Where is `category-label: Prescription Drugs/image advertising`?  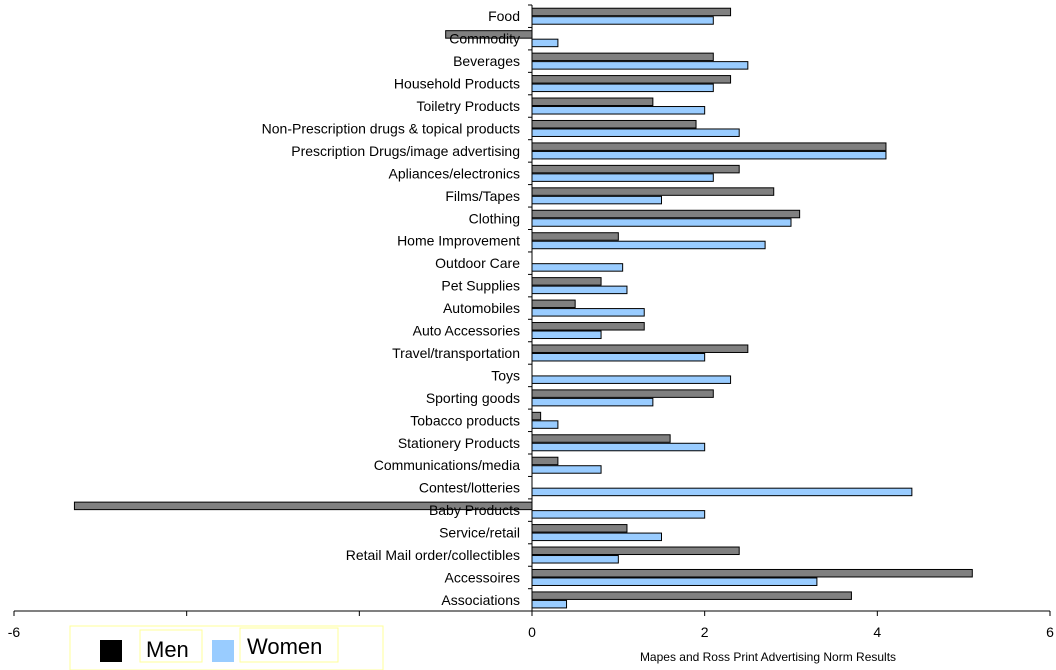
category-label: Prescription Drugs/image advertising is located at coordinates (405, 151).